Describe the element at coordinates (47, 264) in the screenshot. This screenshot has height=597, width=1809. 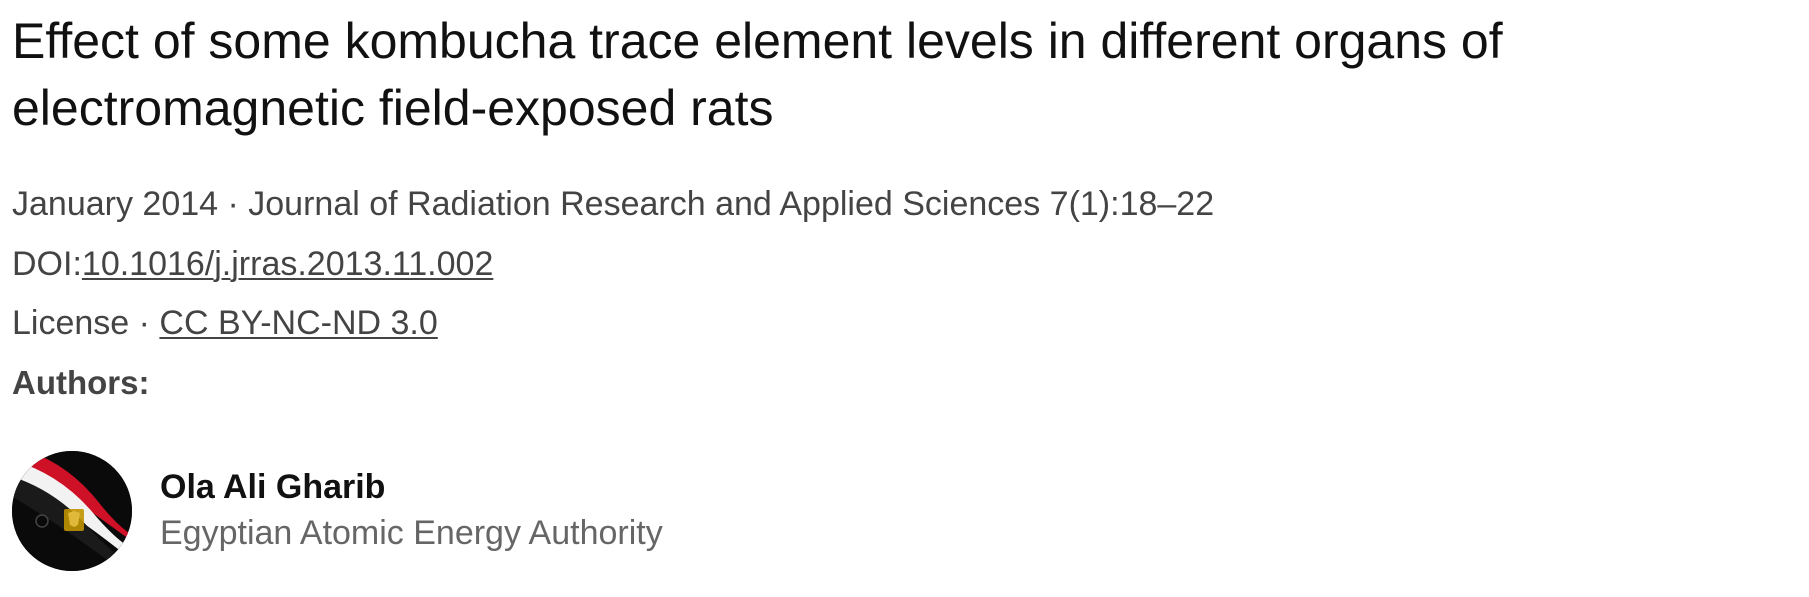
I see `doi-label: DOI:` at that location.